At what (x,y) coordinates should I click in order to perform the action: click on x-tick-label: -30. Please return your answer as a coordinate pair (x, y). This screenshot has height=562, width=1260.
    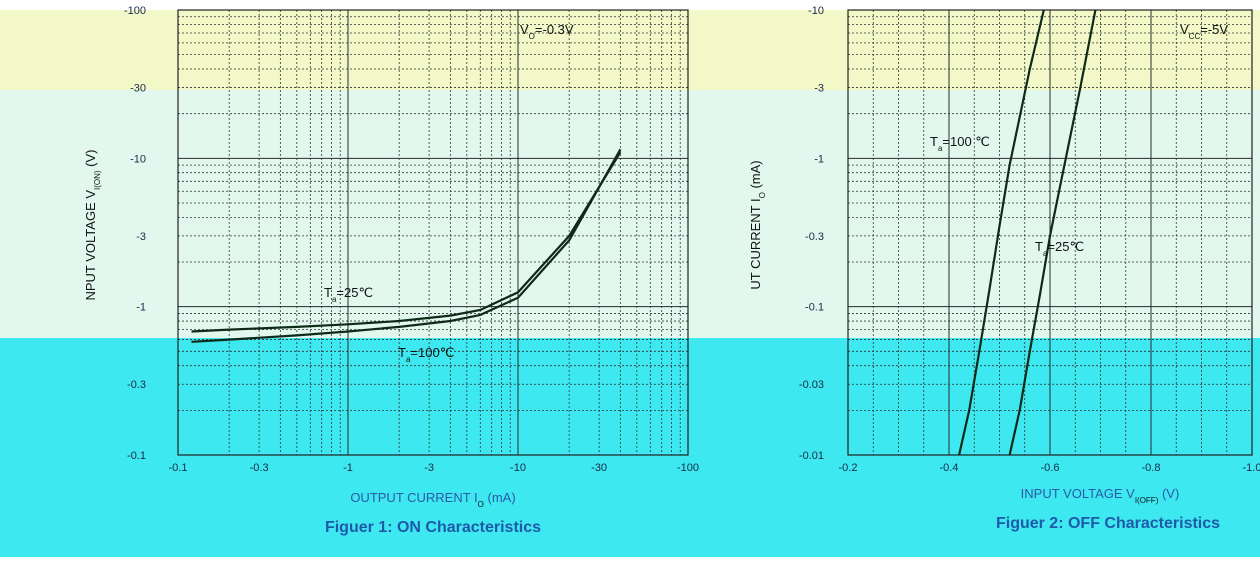
    Looking at the image, I should click on (599, 468).